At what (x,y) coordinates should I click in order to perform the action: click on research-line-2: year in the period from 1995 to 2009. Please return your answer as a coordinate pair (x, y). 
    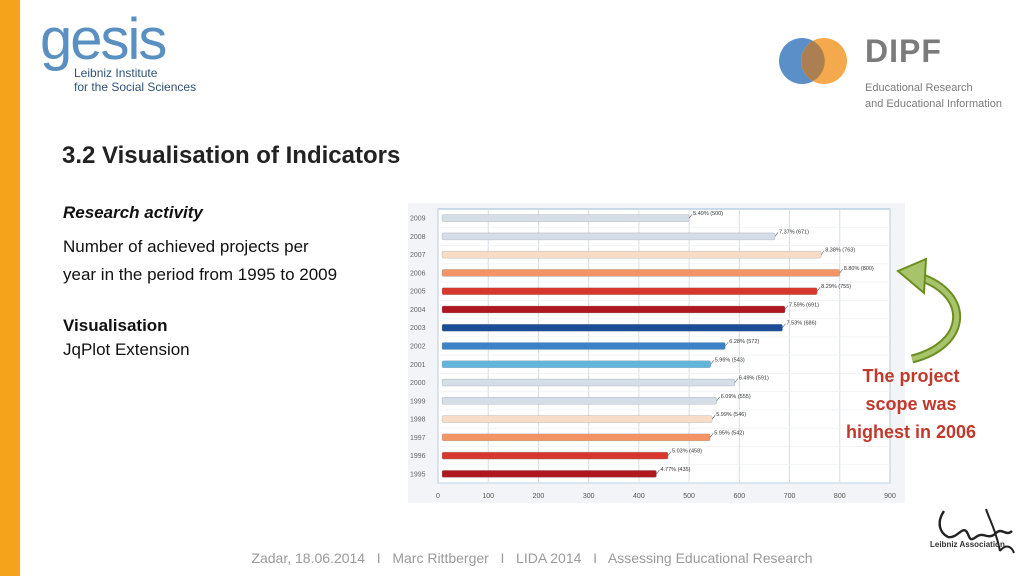
    Looking at the image, I should click on (200, 274).